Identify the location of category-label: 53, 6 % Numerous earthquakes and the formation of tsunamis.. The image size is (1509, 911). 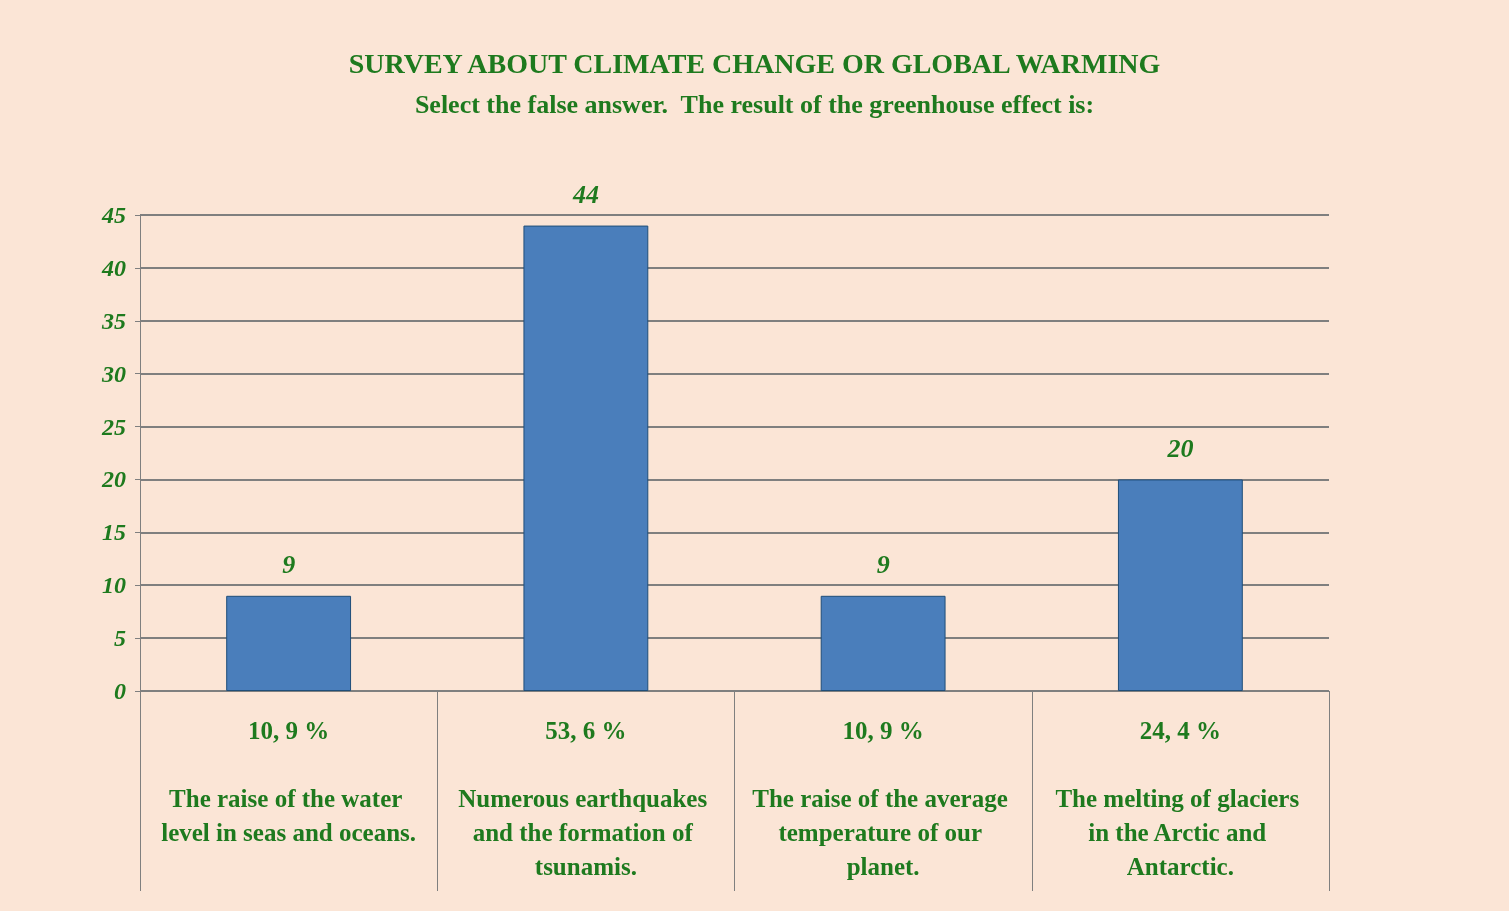
(583, 798).